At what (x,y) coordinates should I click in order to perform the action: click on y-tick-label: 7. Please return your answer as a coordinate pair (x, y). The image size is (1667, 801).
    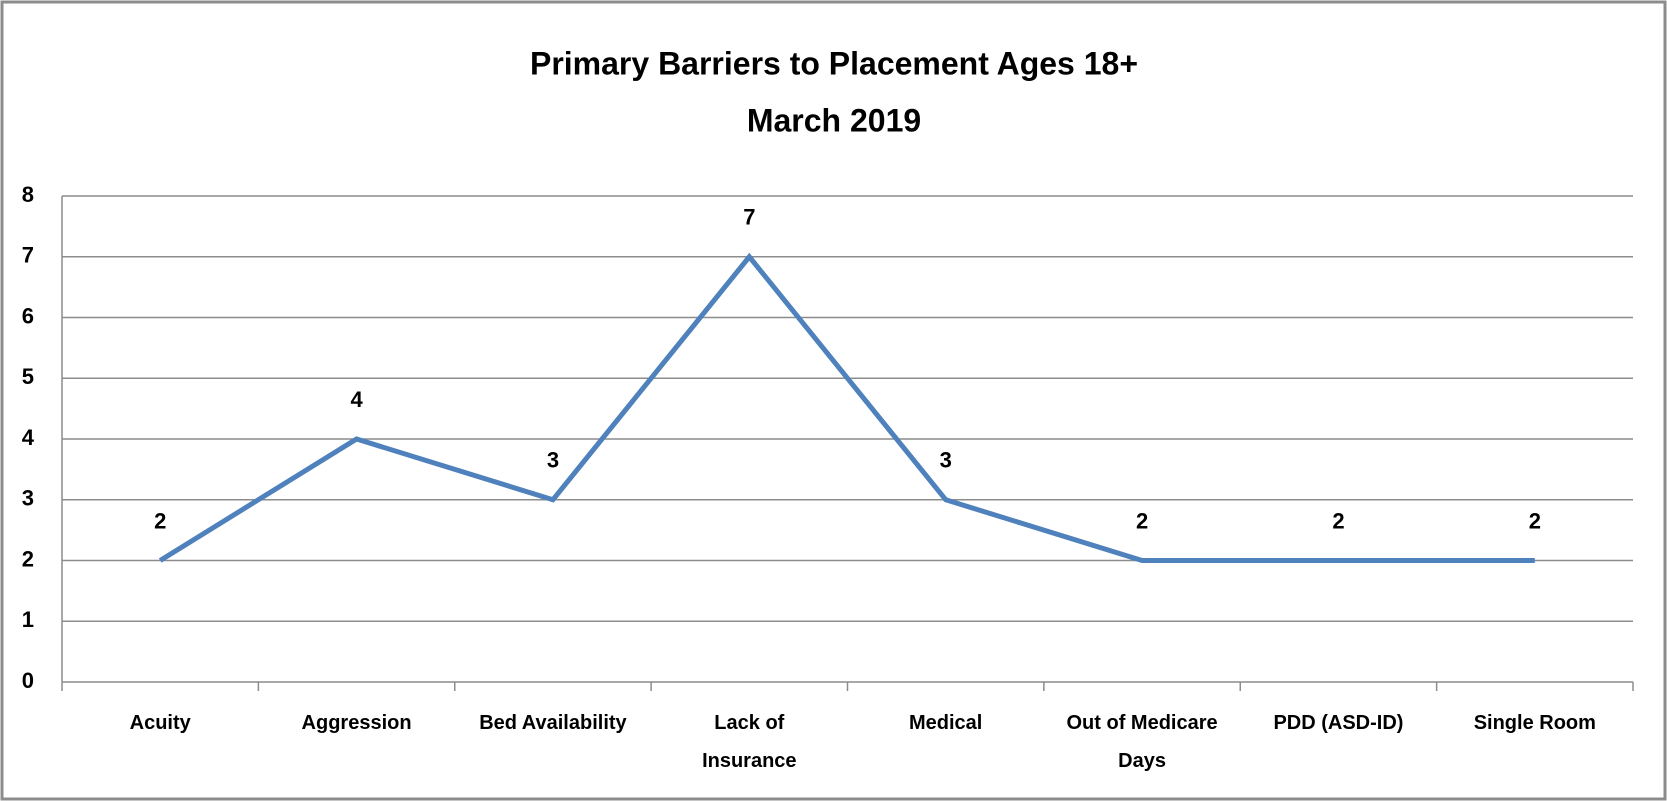
    Looking at the image, I should click on (28, 255).